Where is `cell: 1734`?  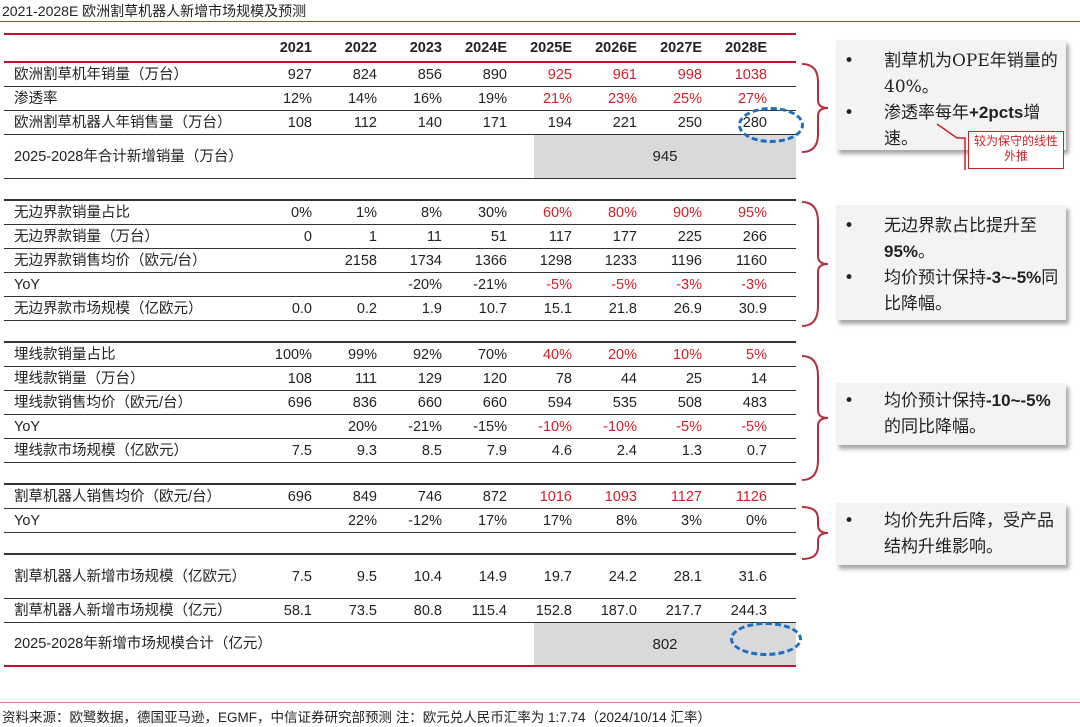
cell: 1734 is located at coordinates (425, 260).